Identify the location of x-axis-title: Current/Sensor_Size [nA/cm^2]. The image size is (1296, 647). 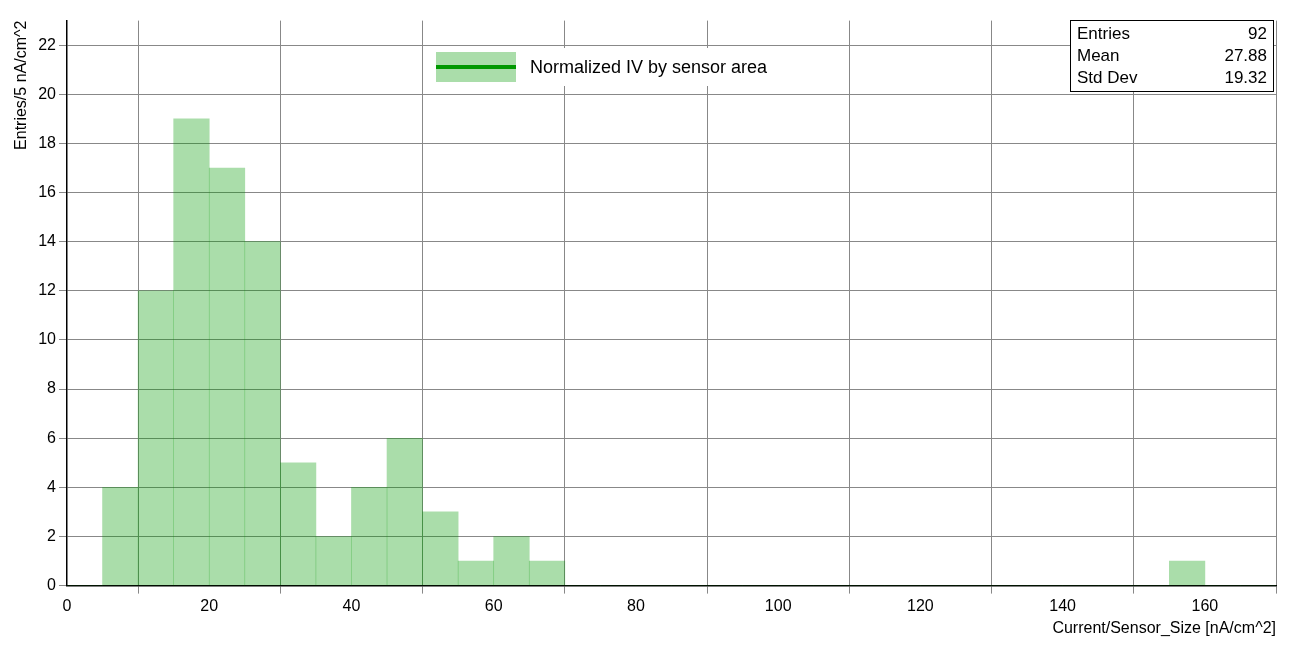
(1164, 627).